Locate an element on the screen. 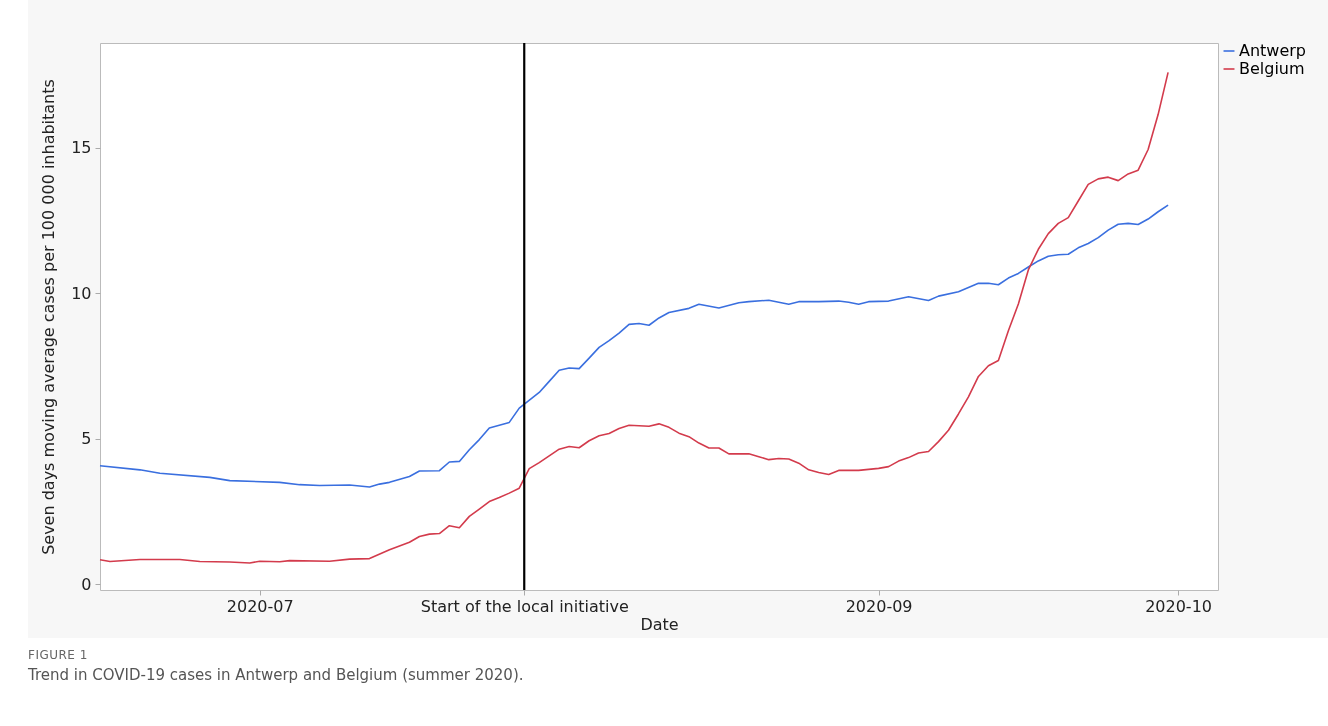  text: FIGURE 1 is located at coordinates (58, 655).